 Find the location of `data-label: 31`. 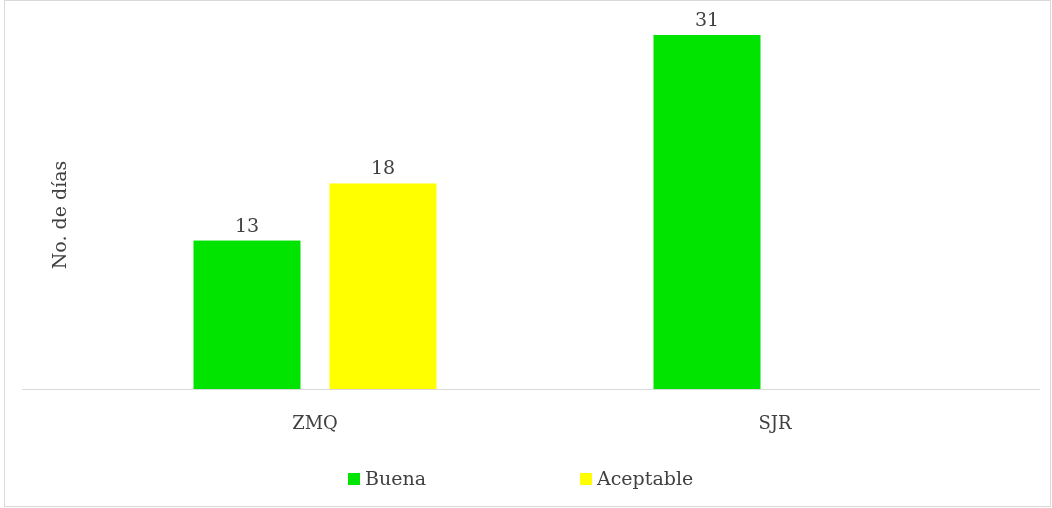

data-label: 31 is located at coordinates (707, 19).